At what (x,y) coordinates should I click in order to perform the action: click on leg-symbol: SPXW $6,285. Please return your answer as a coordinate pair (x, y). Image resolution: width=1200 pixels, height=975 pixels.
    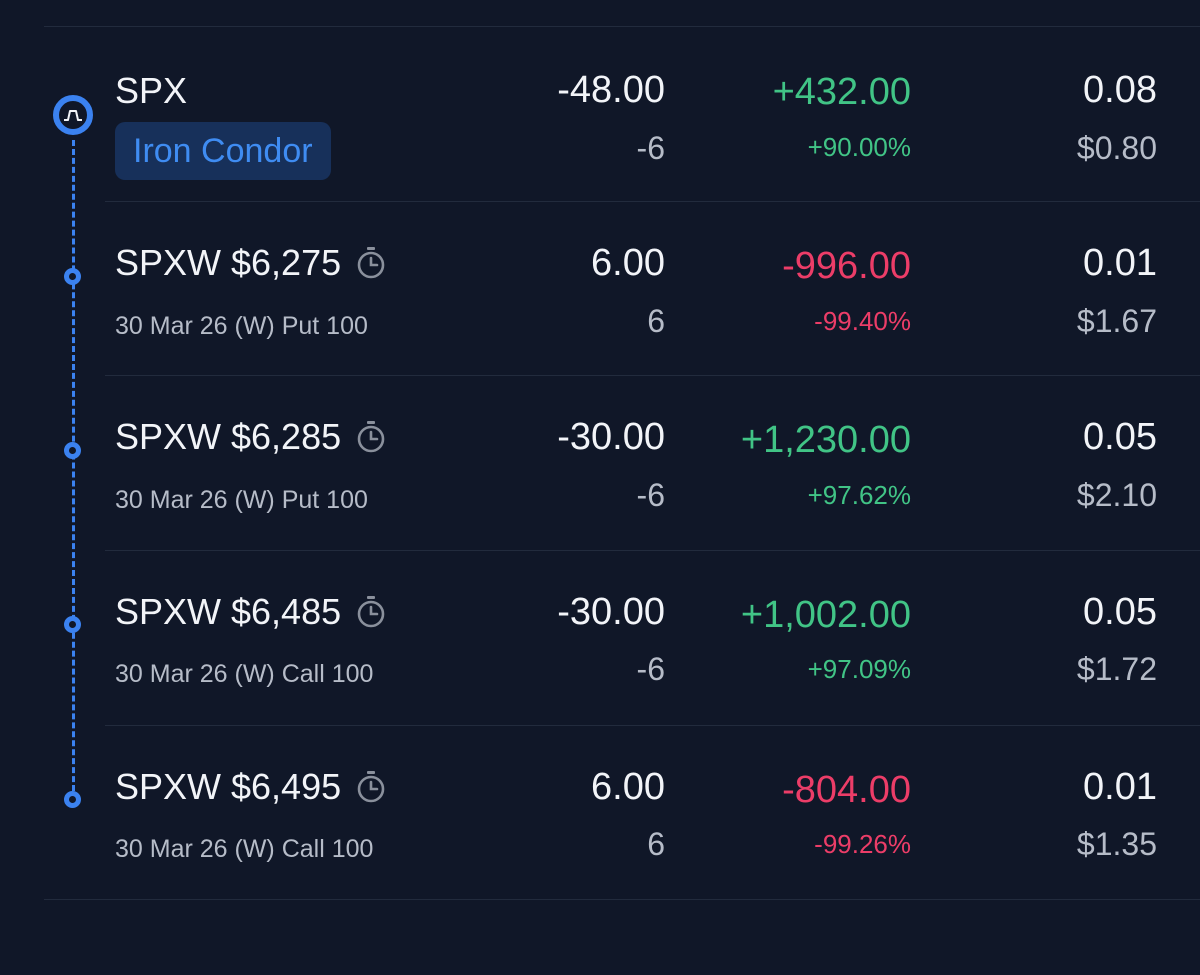
    Looking at the image, I should click on (251, 437).